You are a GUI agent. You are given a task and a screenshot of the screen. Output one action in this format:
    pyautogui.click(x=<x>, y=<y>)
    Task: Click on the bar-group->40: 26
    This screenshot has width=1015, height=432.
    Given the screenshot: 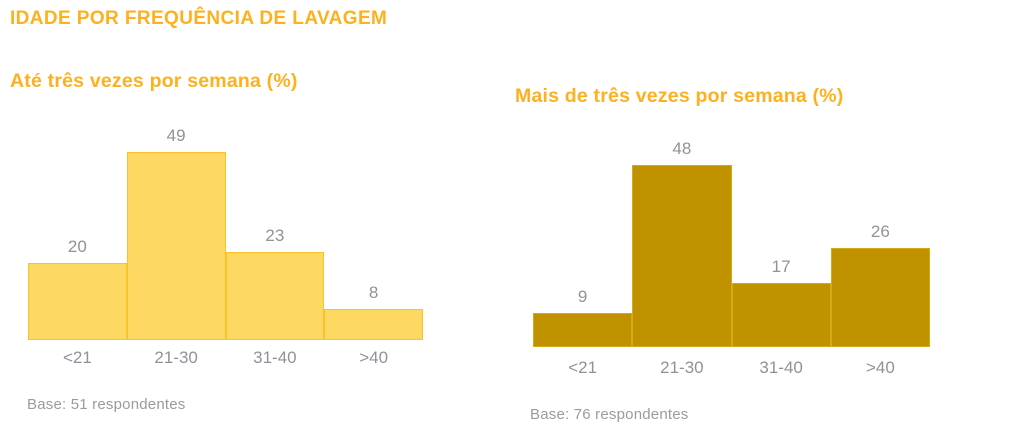 What is the action you would take?
    pyautogui.click(x=880, y=256)
    